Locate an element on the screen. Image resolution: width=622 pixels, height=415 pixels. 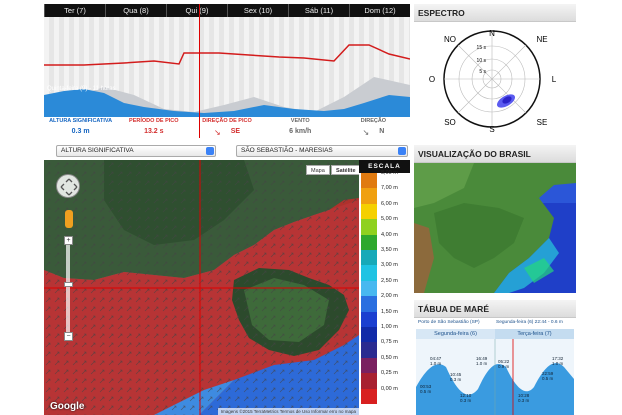
day-tab: Sex (10) is located at coordinates (257, 10).